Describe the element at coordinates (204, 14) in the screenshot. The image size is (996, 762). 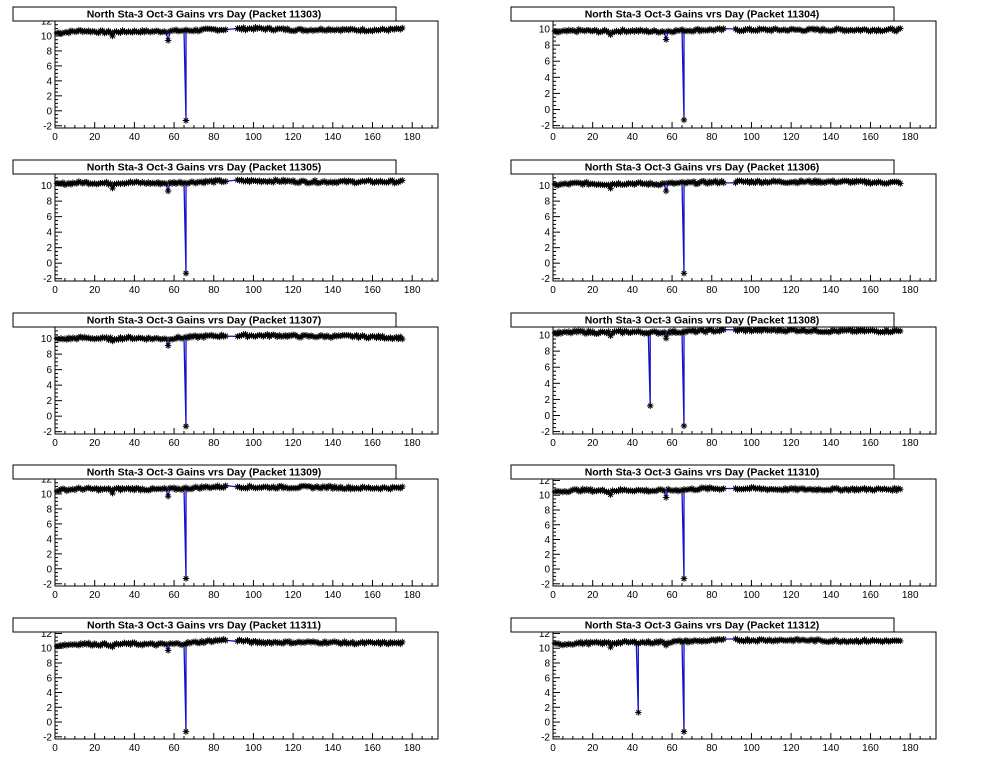
I see `title-box` at that location.